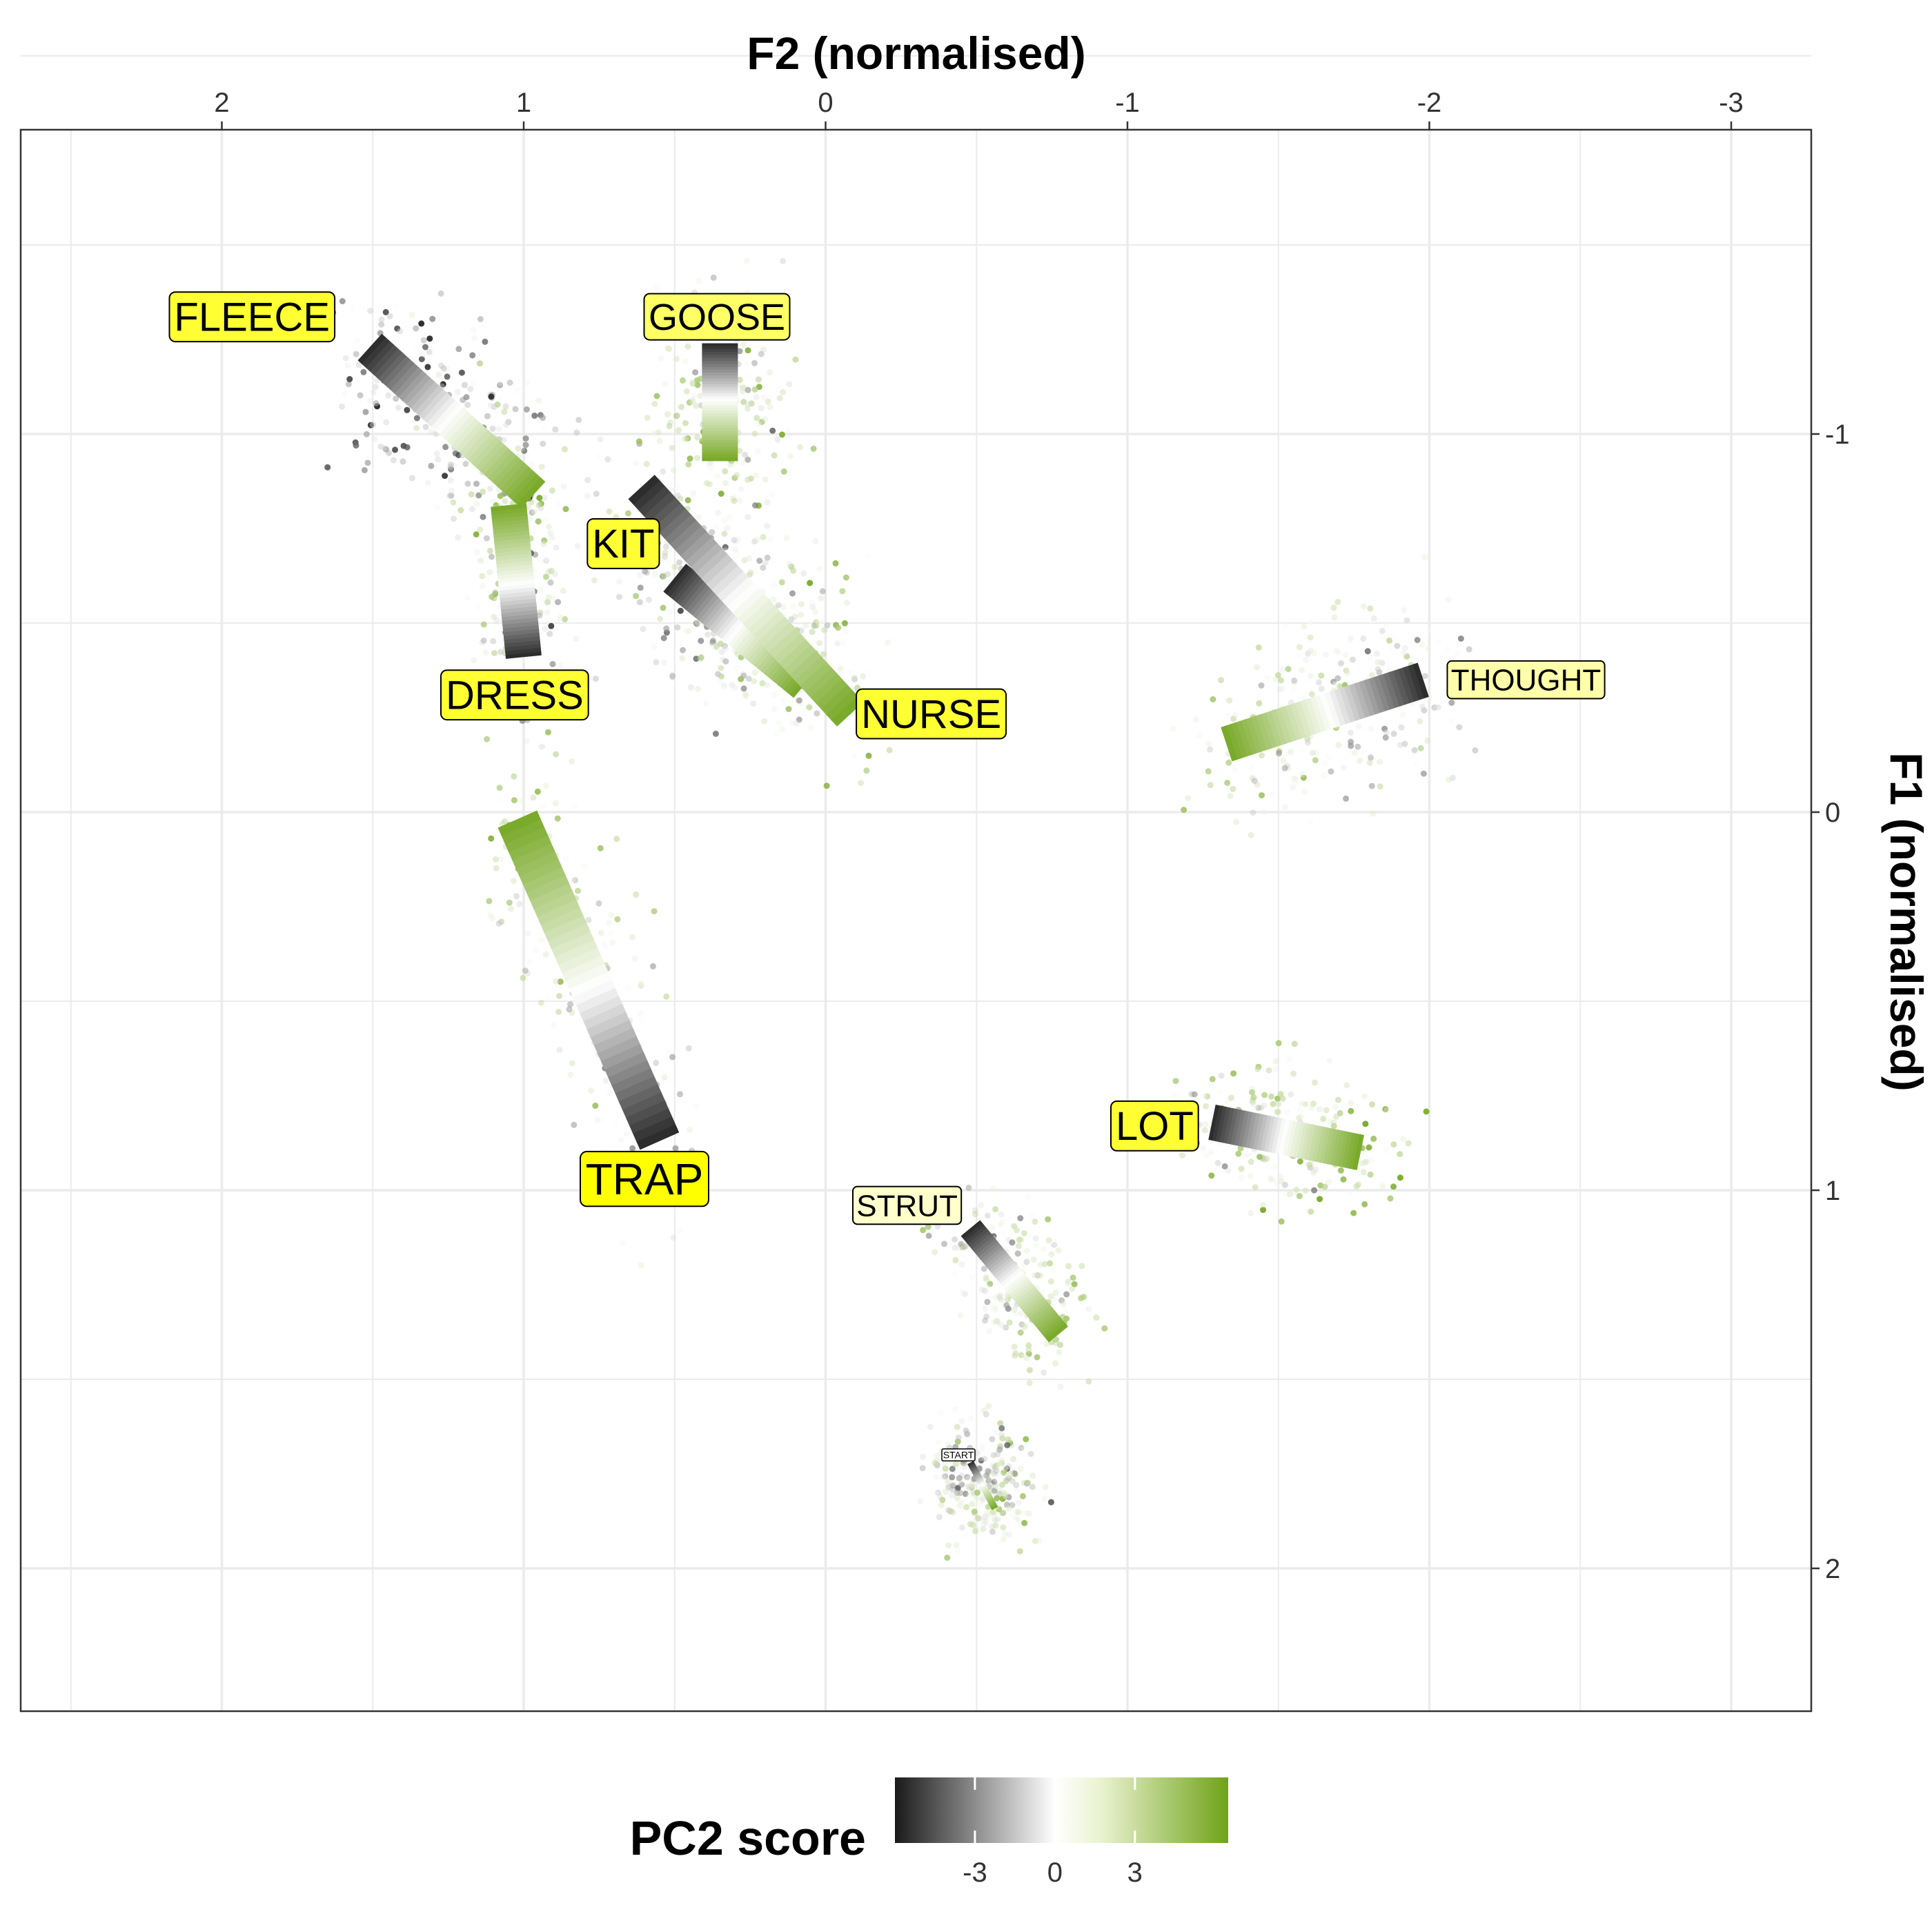  What do you see at coordinates (748, 1838) in the screenshot?
I see `legend-title: PC2 score` at bounding box center [748, 1838].